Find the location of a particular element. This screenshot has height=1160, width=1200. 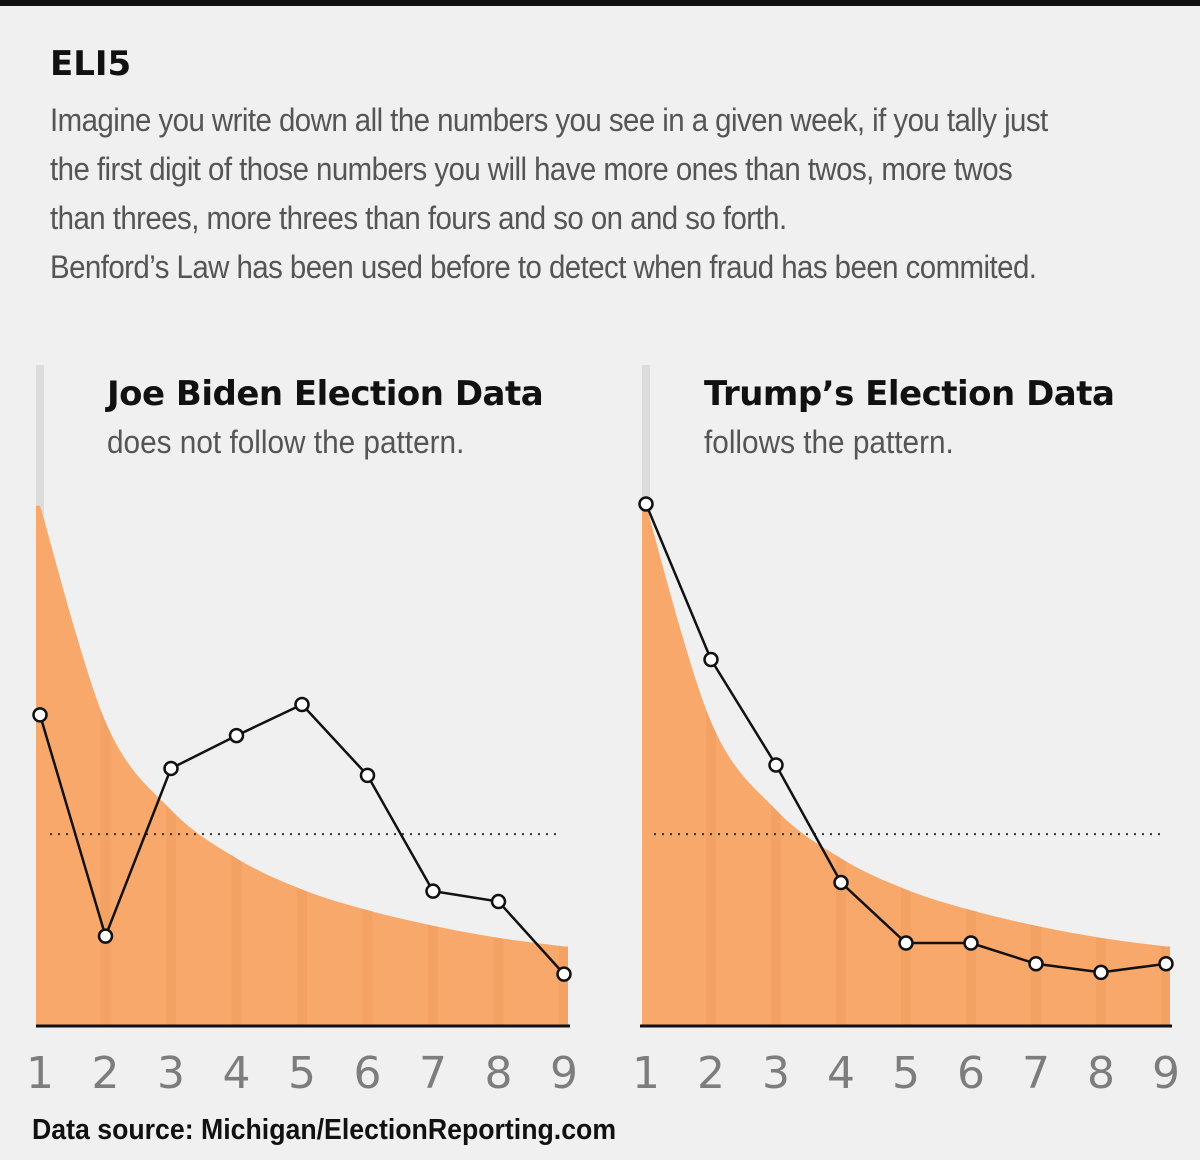

trump-chart-subtitle: follows the pattern. is located at coordinates (829, 442).